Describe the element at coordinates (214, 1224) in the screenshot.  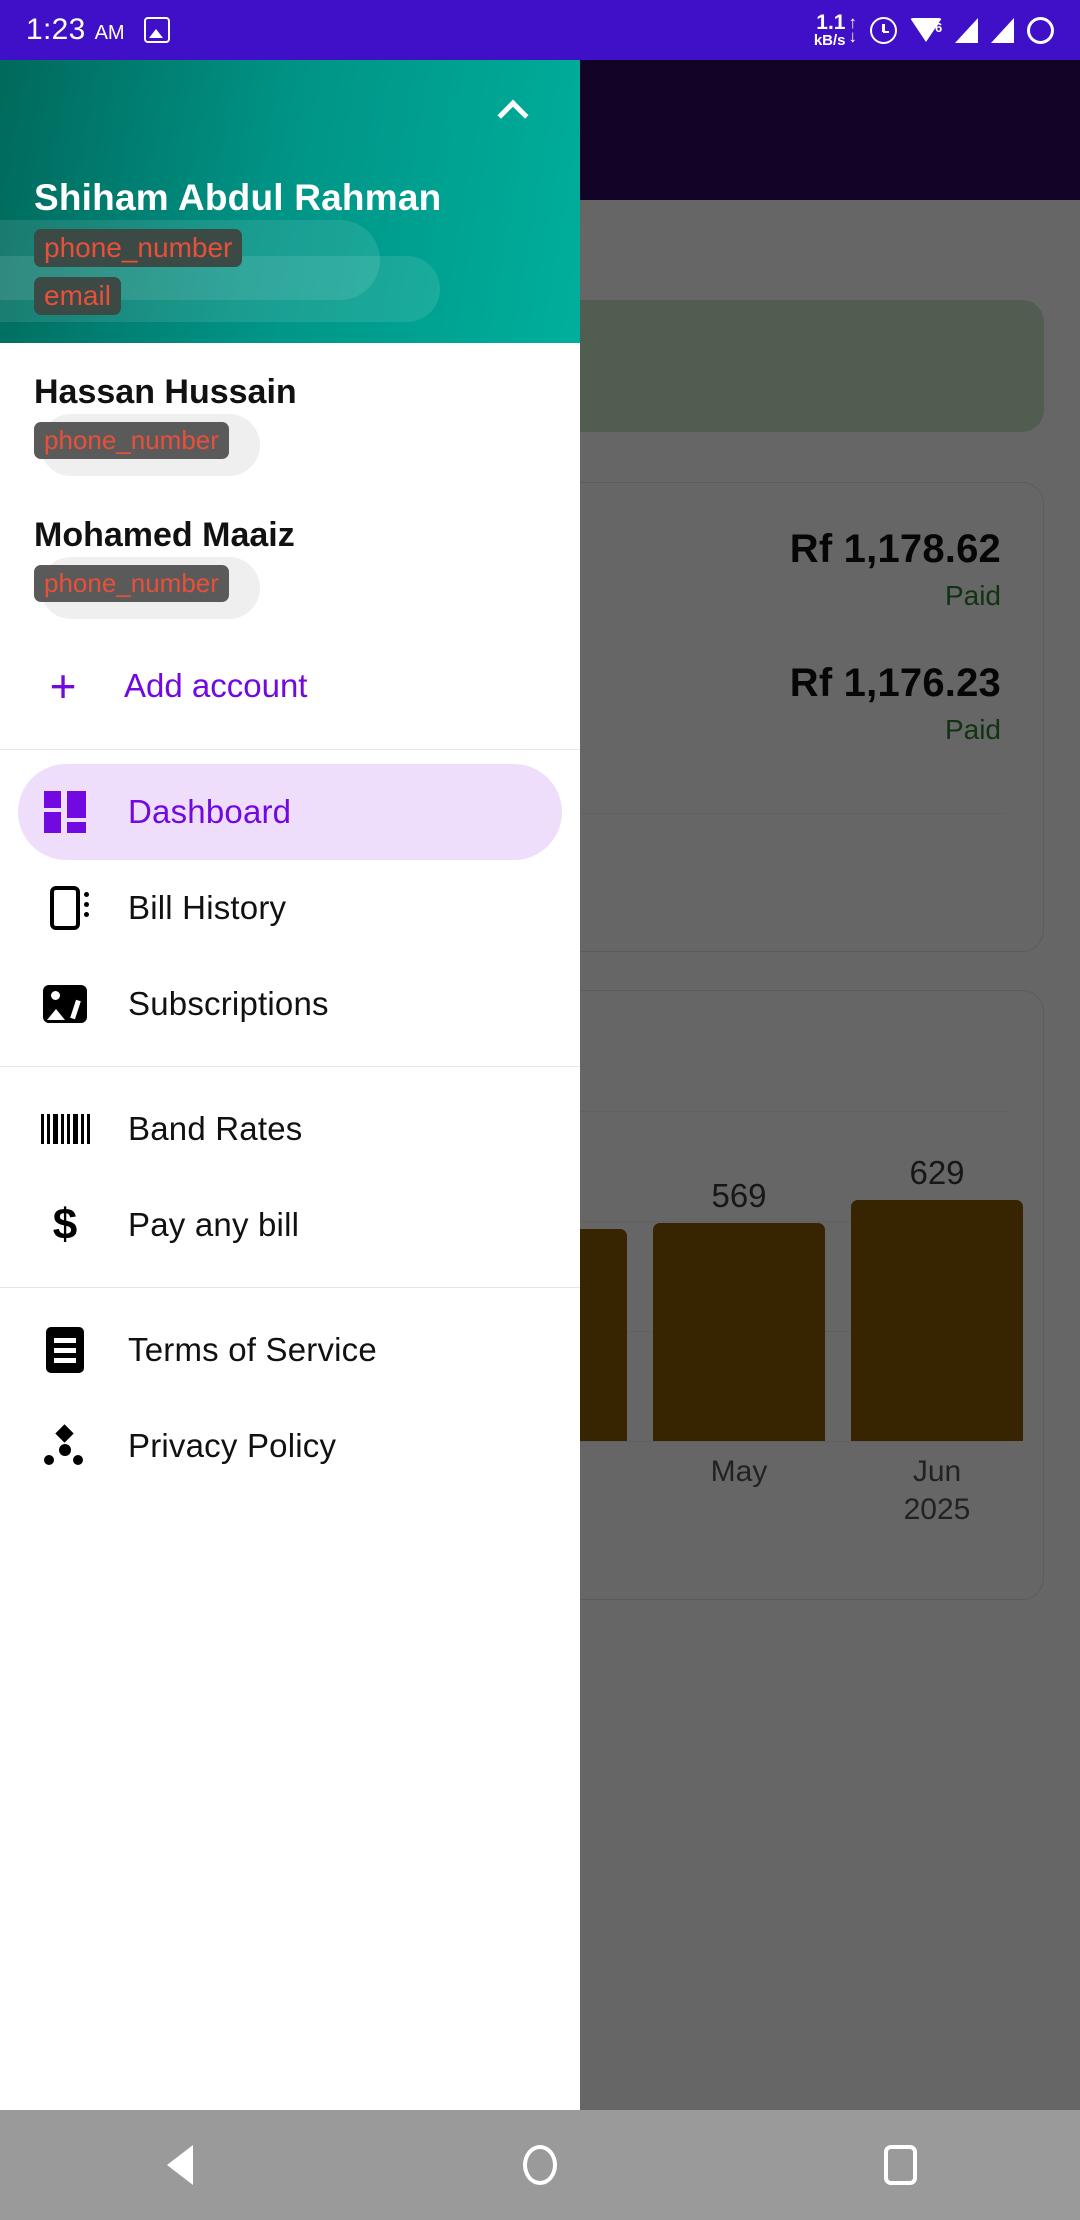
I see `sidebar-item-label: Pay any bill` at that location.